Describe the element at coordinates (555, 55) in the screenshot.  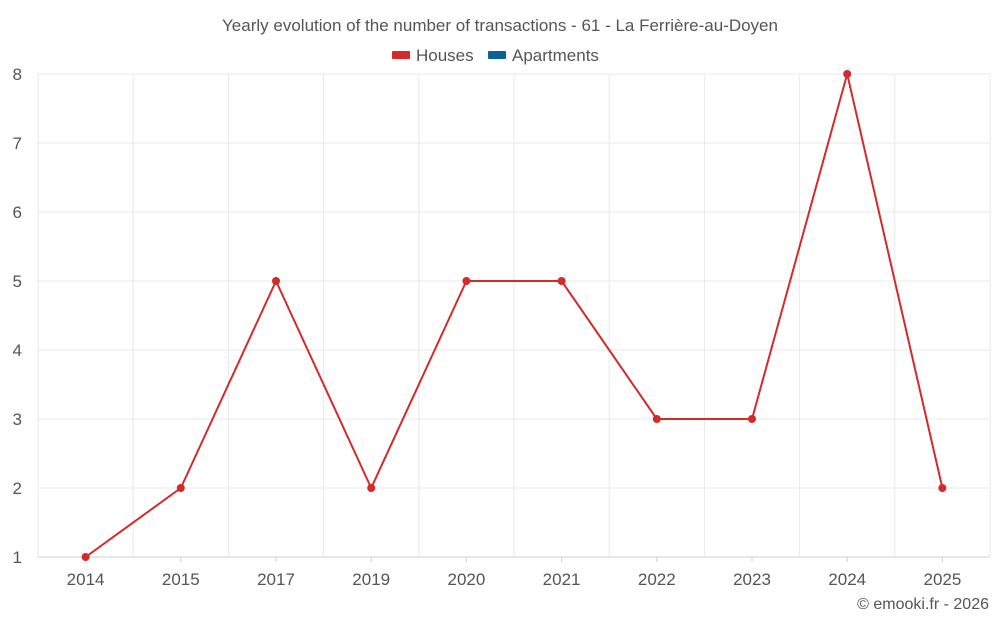
I see `legend-label-apartments: Apartments` at that location.